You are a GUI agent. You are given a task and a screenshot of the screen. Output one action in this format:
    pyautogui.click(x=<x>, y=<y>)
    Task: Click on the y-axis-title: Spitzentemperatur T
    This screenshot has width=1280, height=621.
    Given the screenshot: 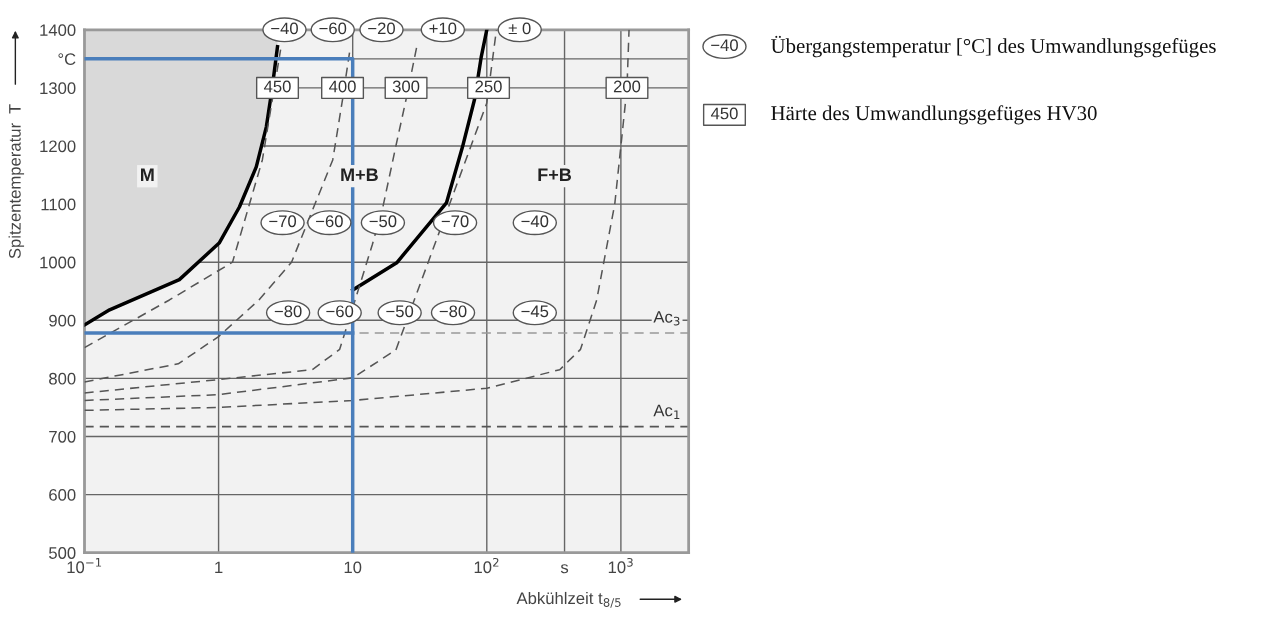 What is the action you would take?
    pyautogui.click(x=16, y=181)
    